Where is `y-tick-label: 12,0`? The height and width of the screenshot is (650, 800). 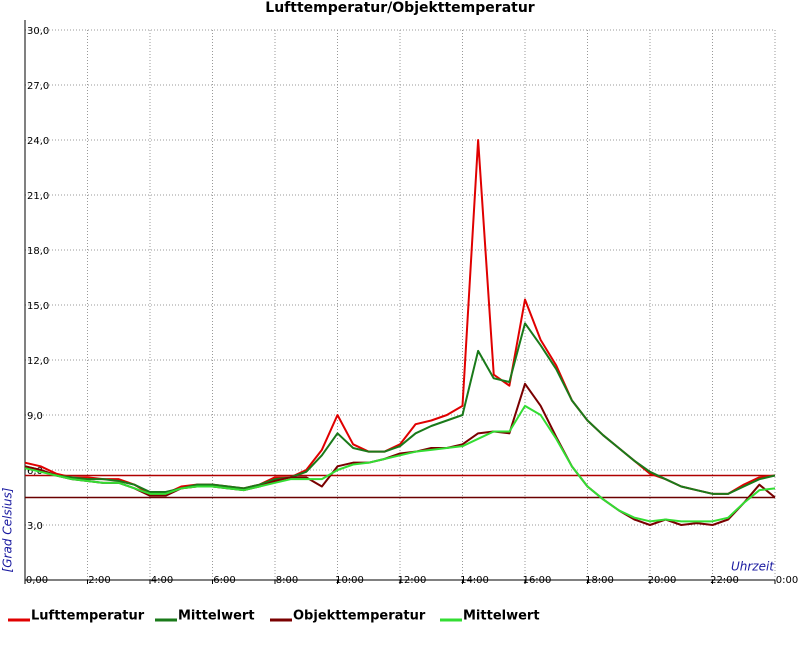 y-tick-label: 12,0 is located at coordinates (38, 361).